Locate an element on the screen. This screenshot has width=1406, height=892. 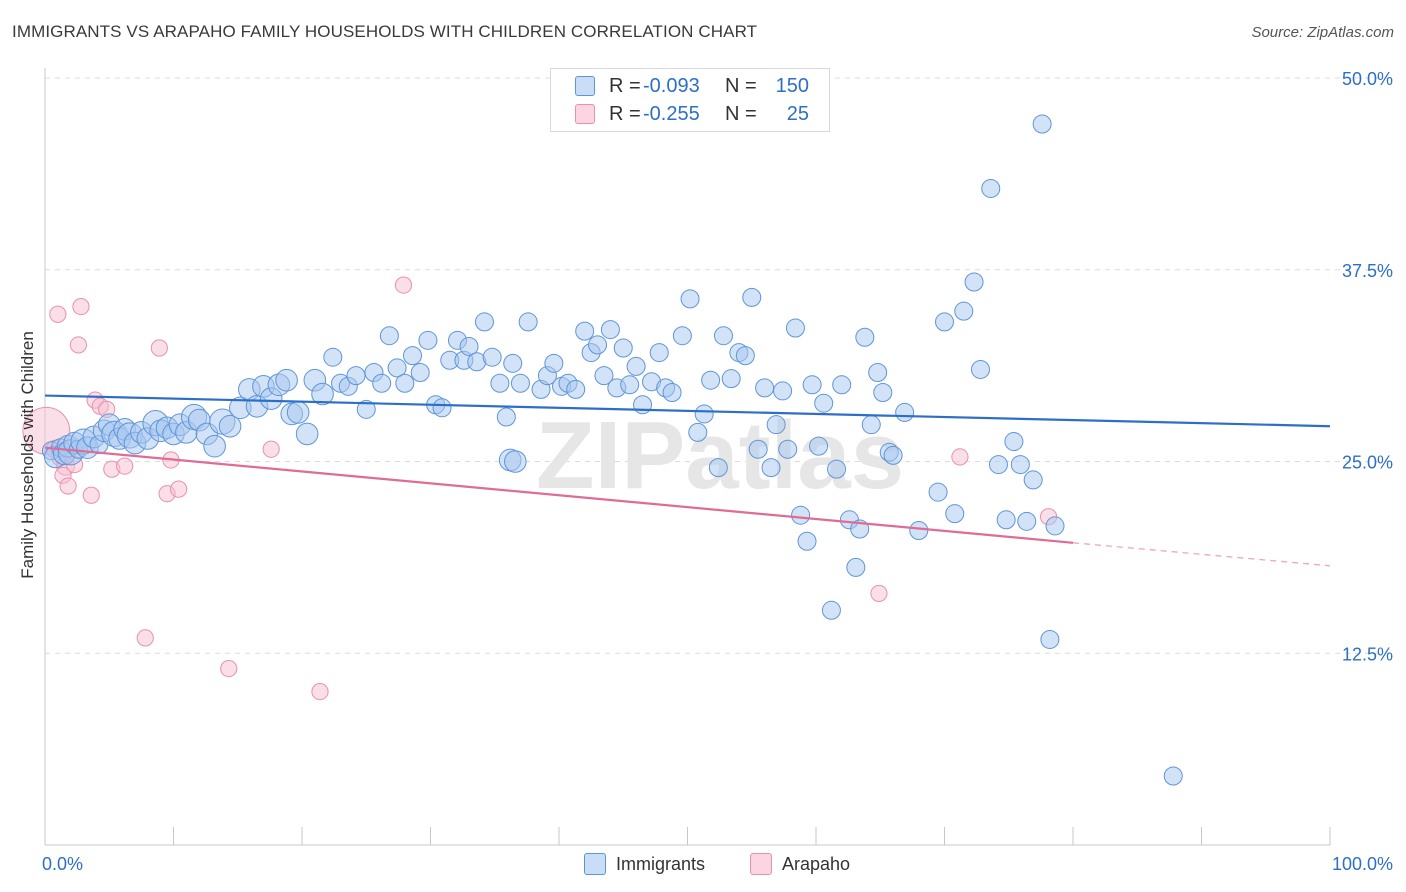
correlation-legend: R = -0.093 N = 150 R = -0.255 N = 25 is located at coordinates (690, 100).